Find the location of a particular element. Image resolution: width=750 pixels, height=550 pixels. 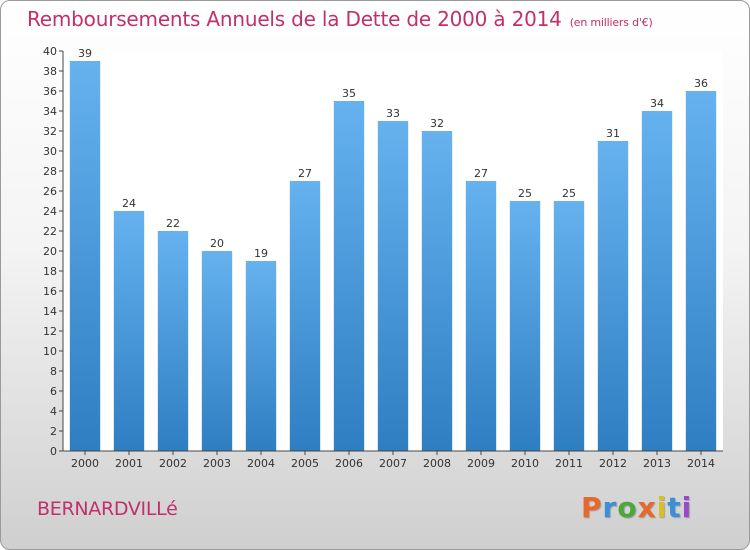

logo-letter: P is located at coordinates (592, 507).